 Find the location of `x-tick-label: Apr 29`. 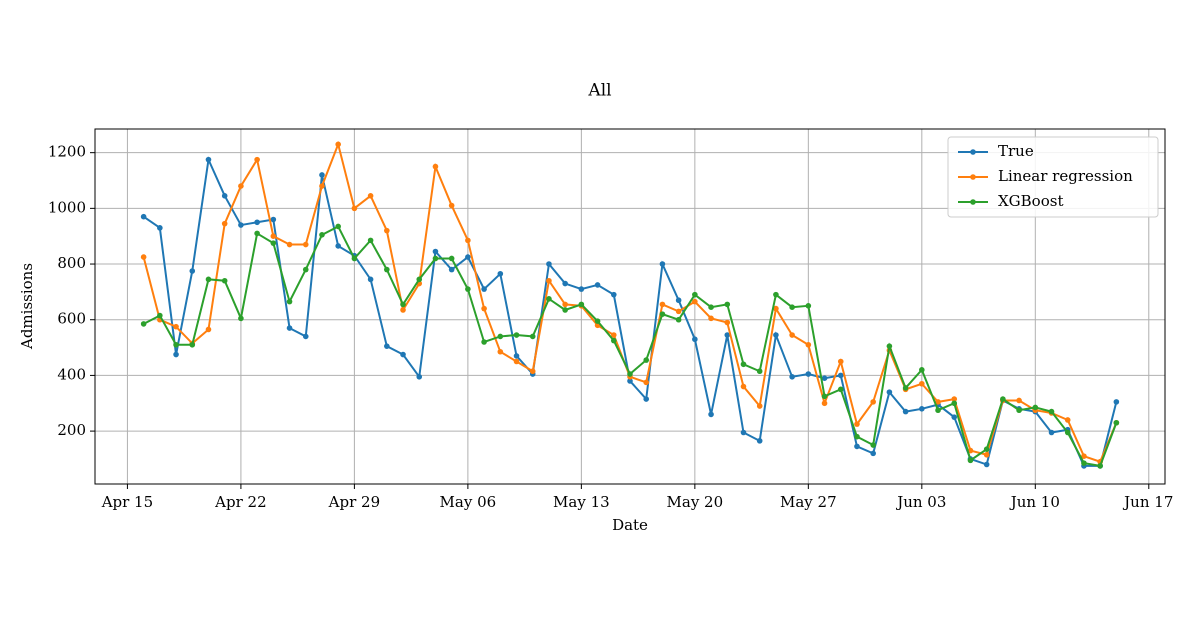

x-tick-label: Apr 29 is located at coordinates (354, 502).